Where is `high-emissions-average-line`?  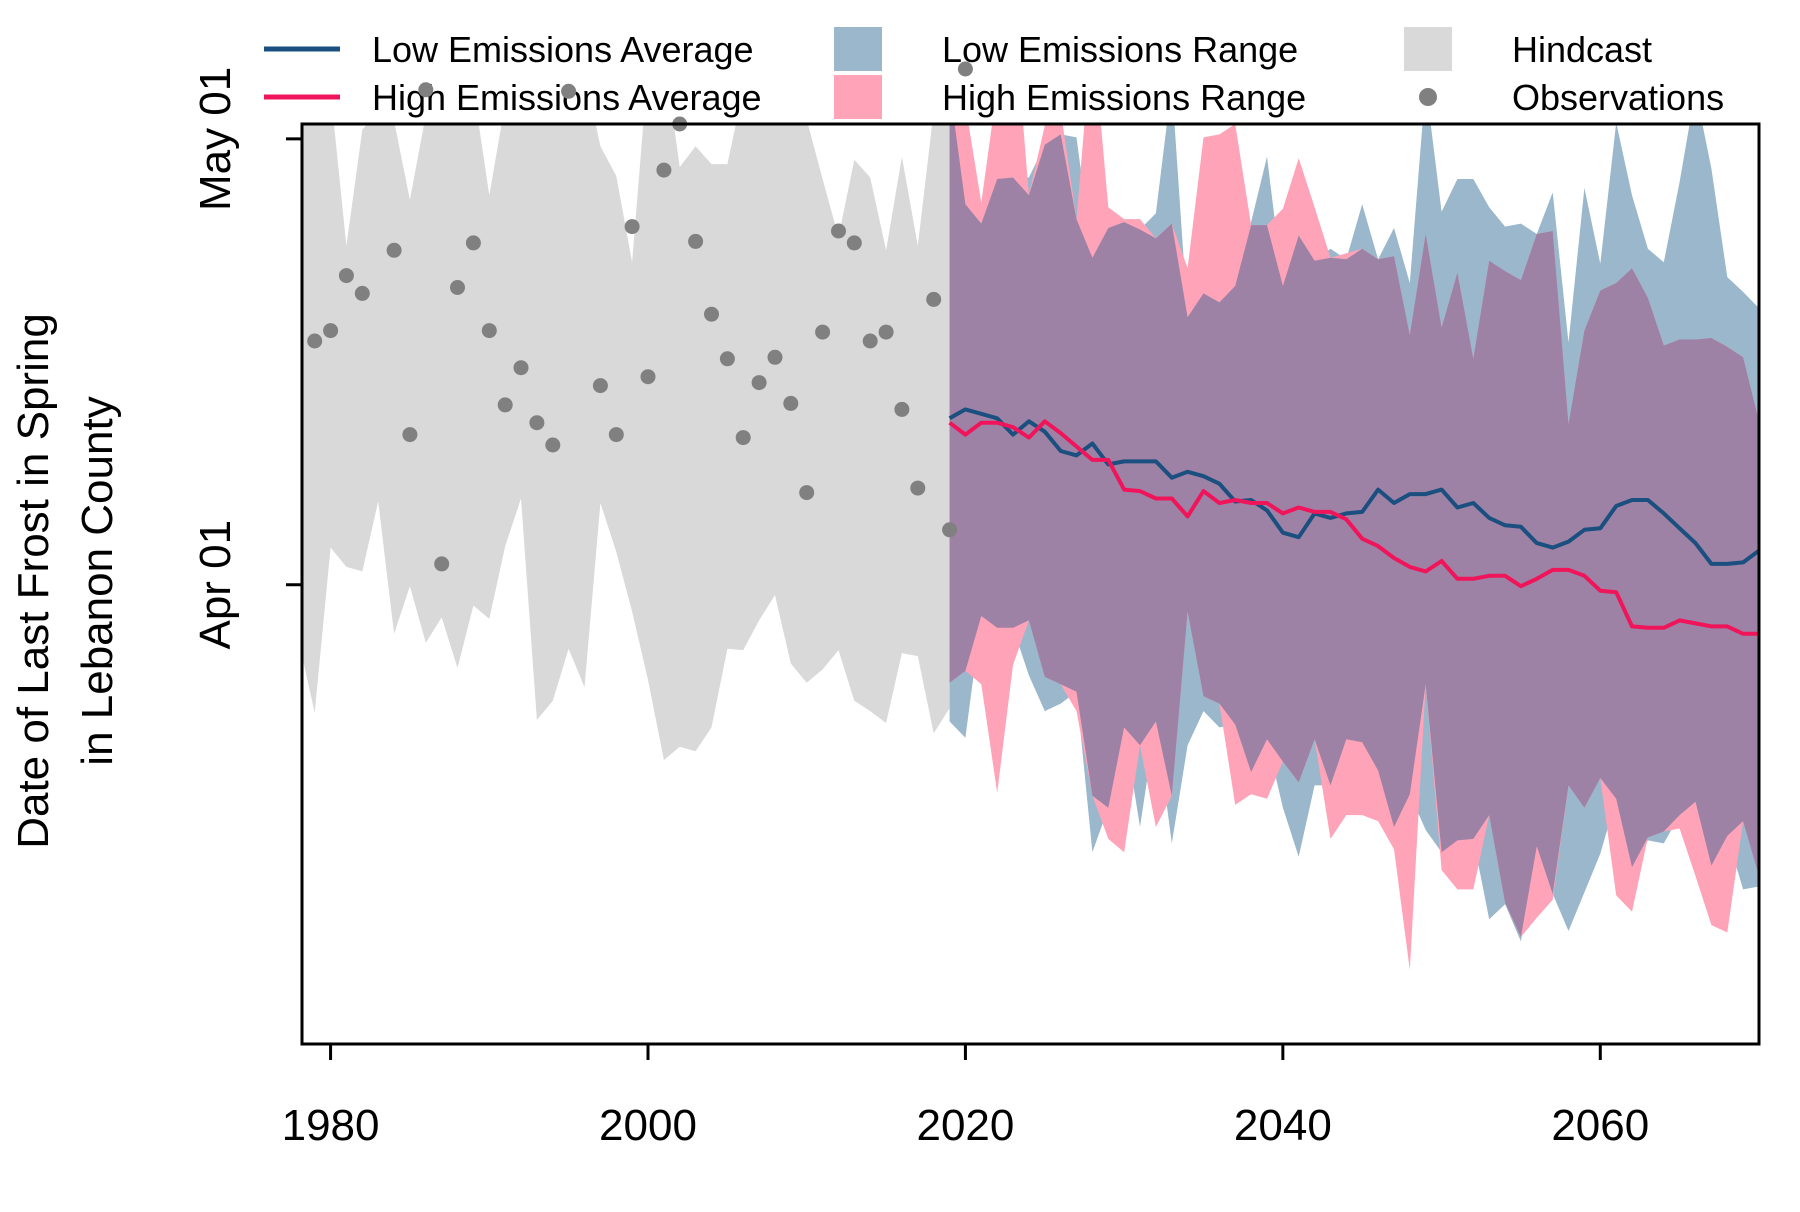
high-emissions-average-line is located at coordinates (1353, 527).